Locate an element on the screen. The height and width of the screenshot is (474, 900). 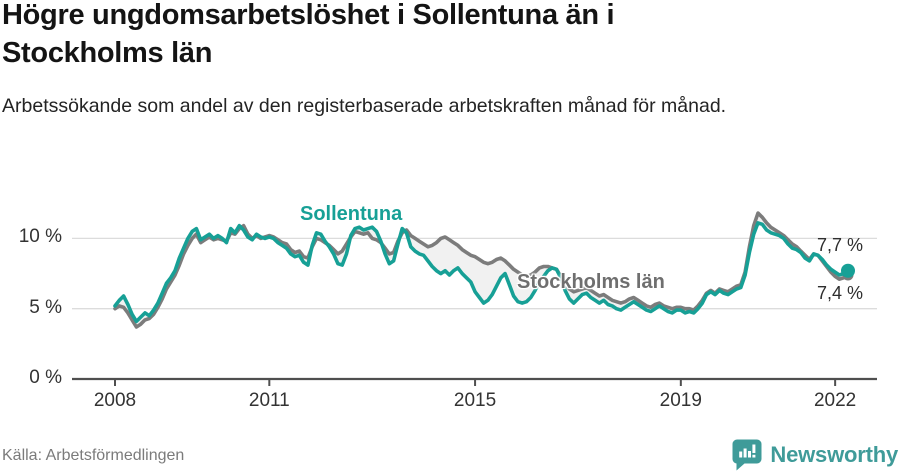
speech-bubble-shape is located at coordinates (747, 455).